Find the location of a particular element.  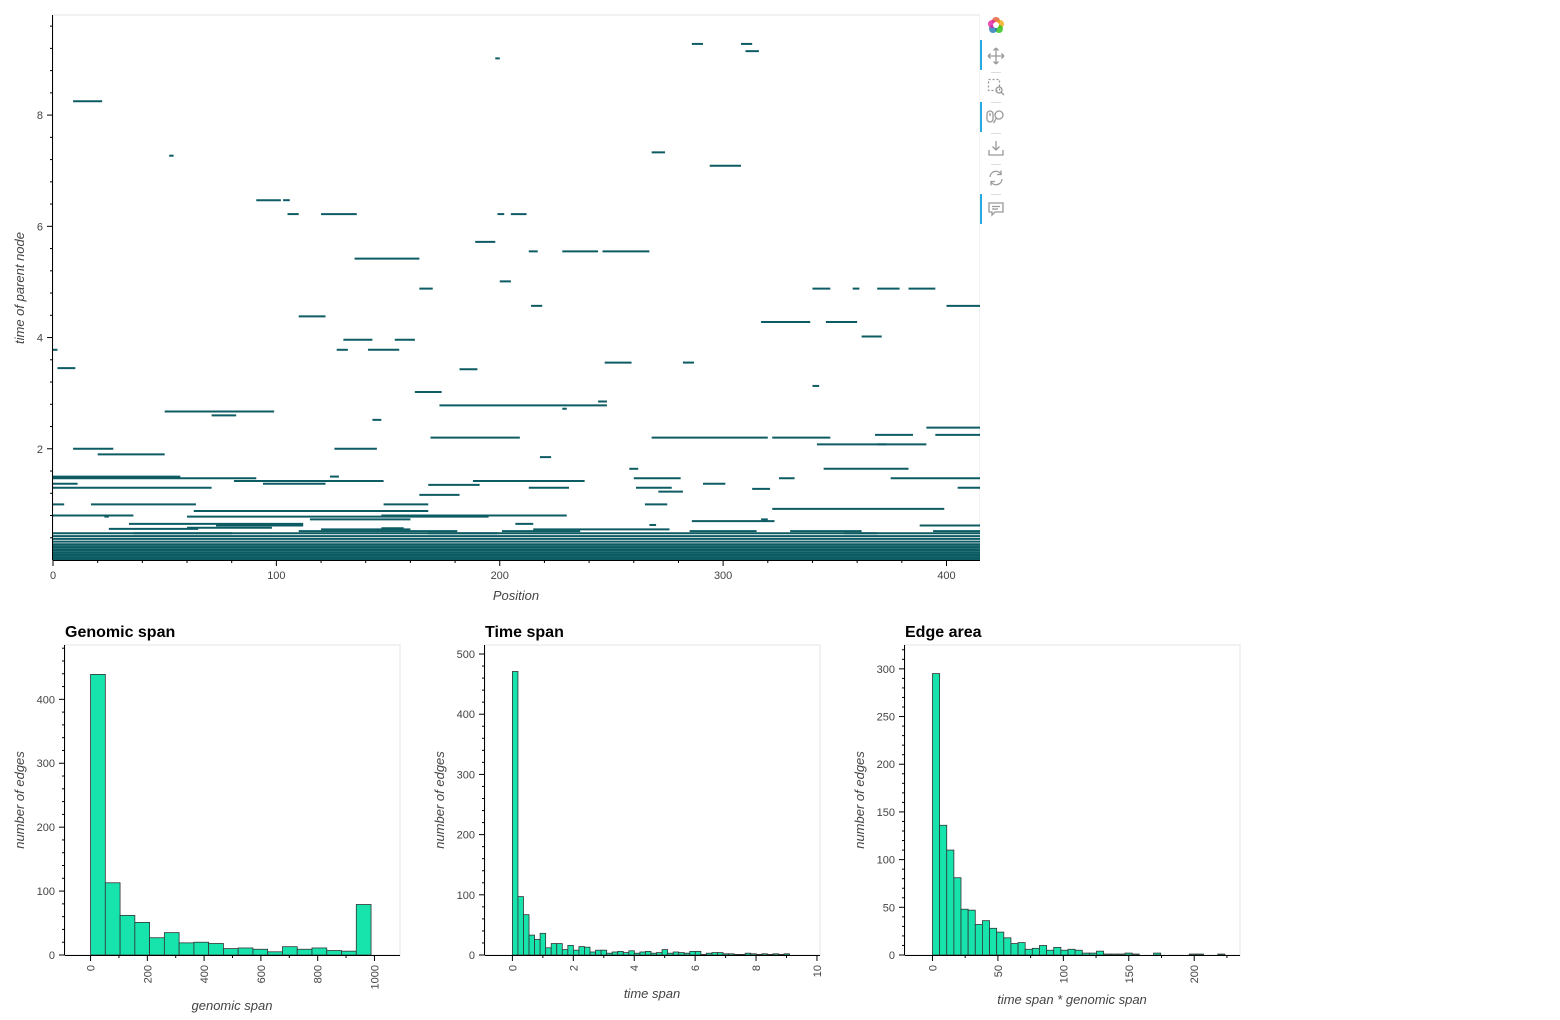

x-tick-label: 400 is located at coordinates (946, 576).